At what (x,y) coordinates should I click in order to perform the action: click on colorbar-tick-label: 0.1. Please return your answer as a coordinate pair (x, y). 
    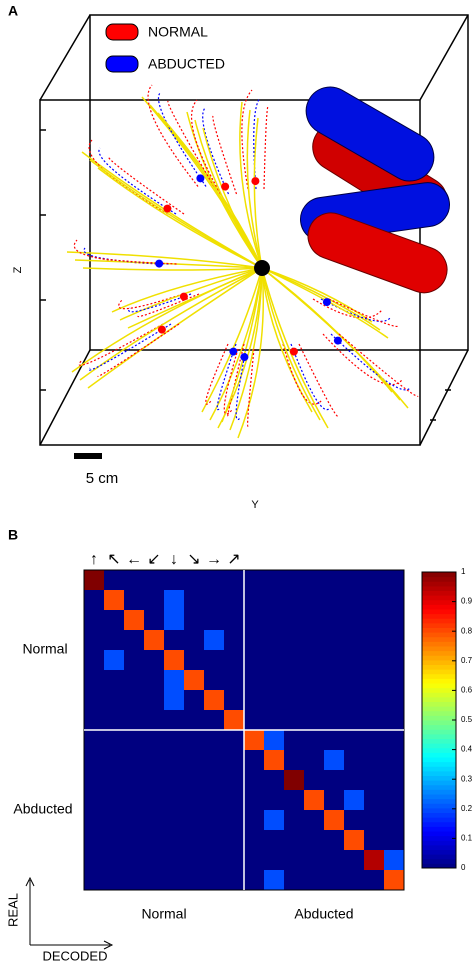
    Looking at the image, I should click on (467, 838).